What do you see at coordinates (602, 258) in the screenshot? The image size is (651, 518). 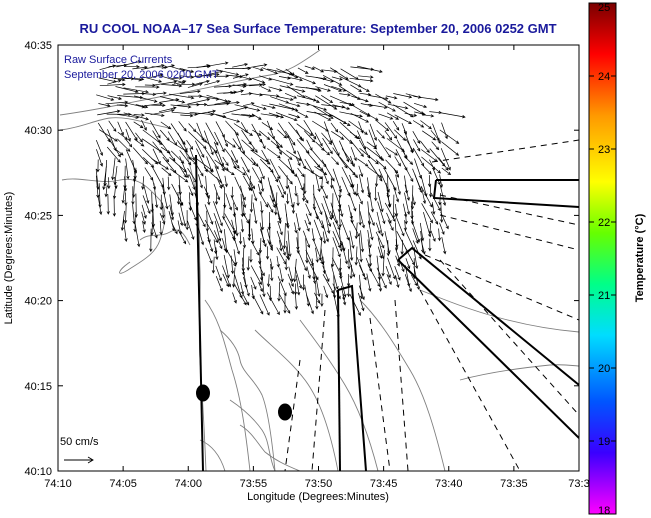 I see `colorbar-gradient` at bounding box center [602, 258].